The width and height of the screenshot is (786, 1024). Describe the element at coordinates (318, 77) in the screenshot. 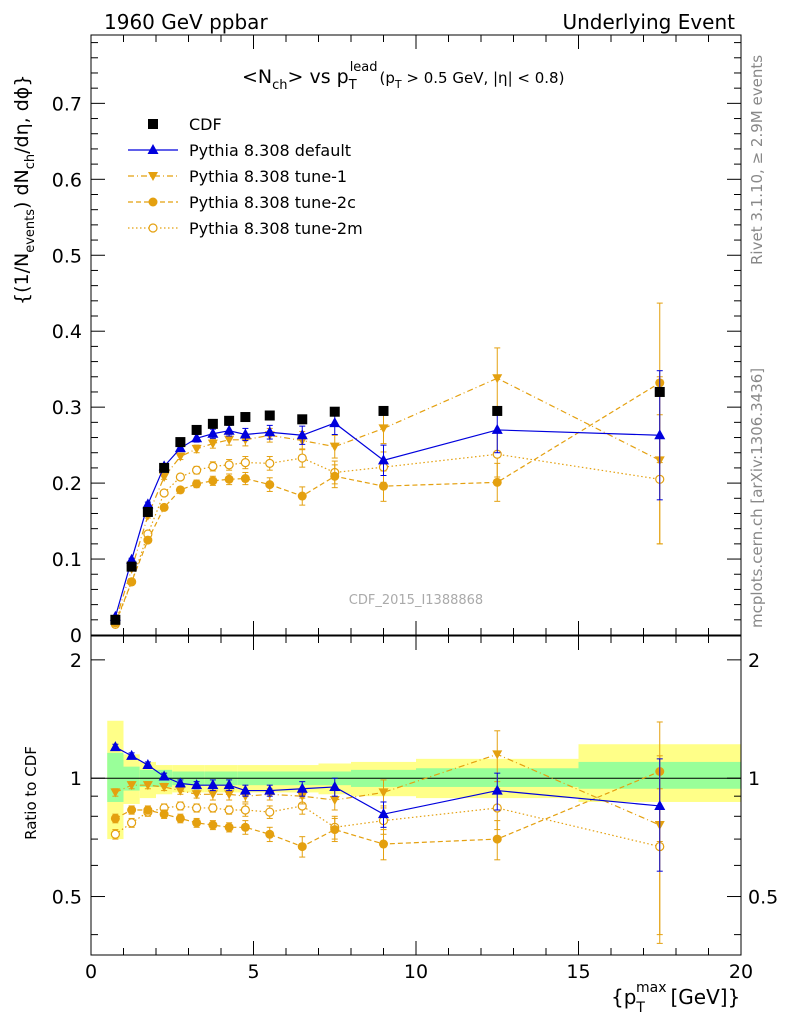

I see `title-part-2: > vs p` at that location.